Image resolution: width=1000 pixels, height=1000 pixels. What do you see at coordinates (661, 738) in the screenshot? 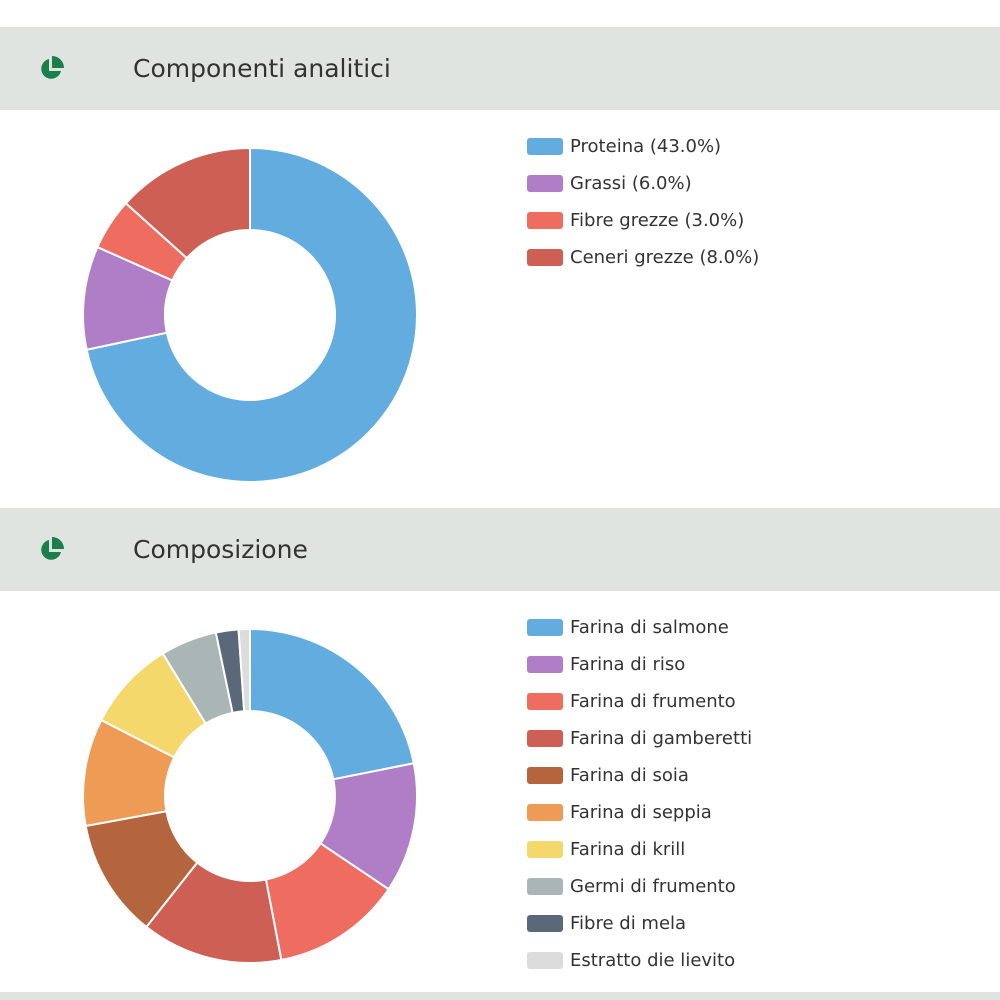
I see `legend-label: Farina di gamberetti` at bounding box center [661, 738].